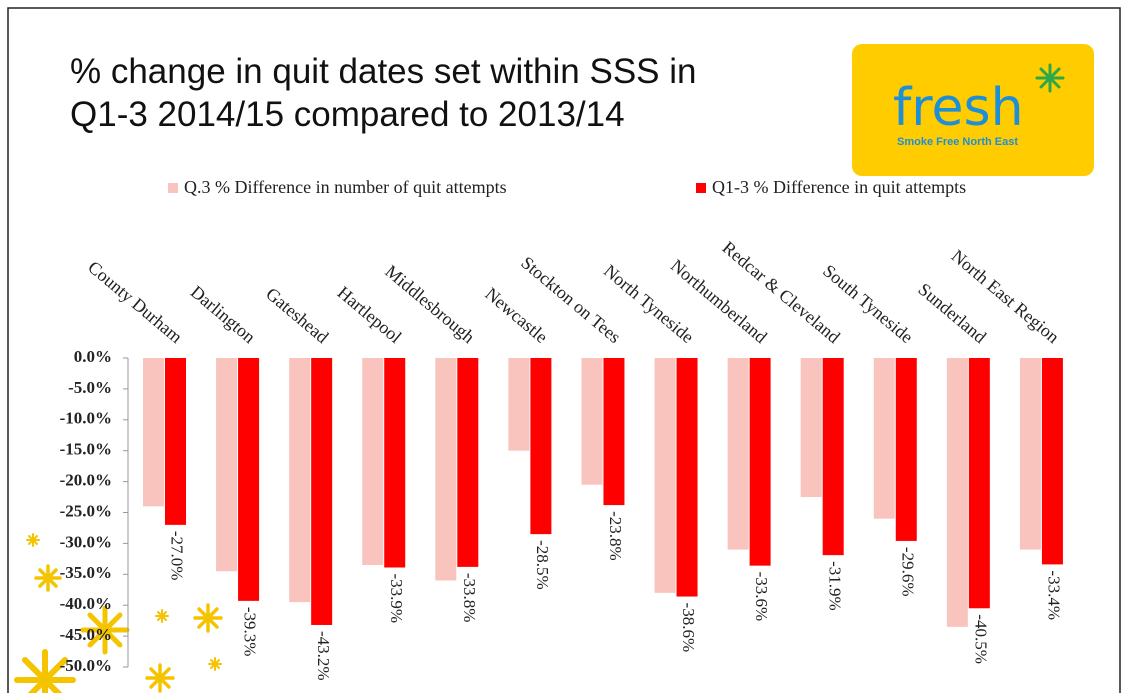  I want to click on y-tick-label: -30.0%, so click(86, 541).